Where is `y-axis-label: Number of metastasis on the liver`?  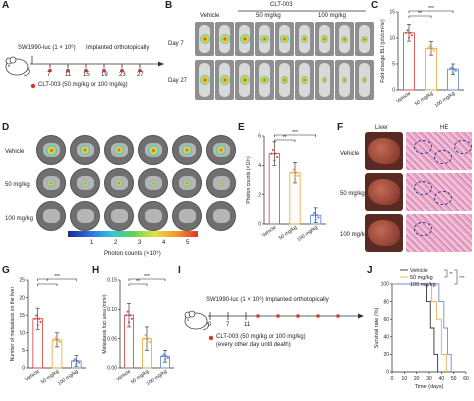 y-axis-label: Number of metastasis on the liver is located at coordinates (13, 323).